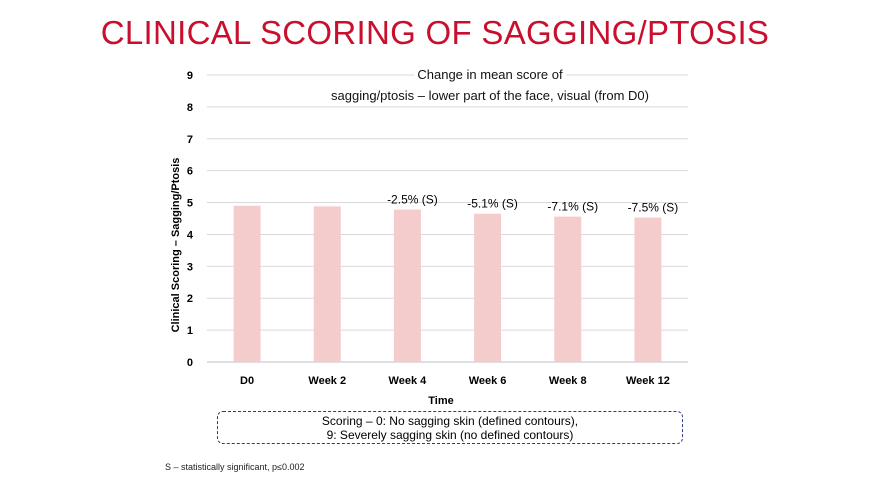 The width and height of the screenshot is (870, 490). Describe the element at coordinates (190, 299) in the screenshot. I see `y-tick-label: 2` at that location.